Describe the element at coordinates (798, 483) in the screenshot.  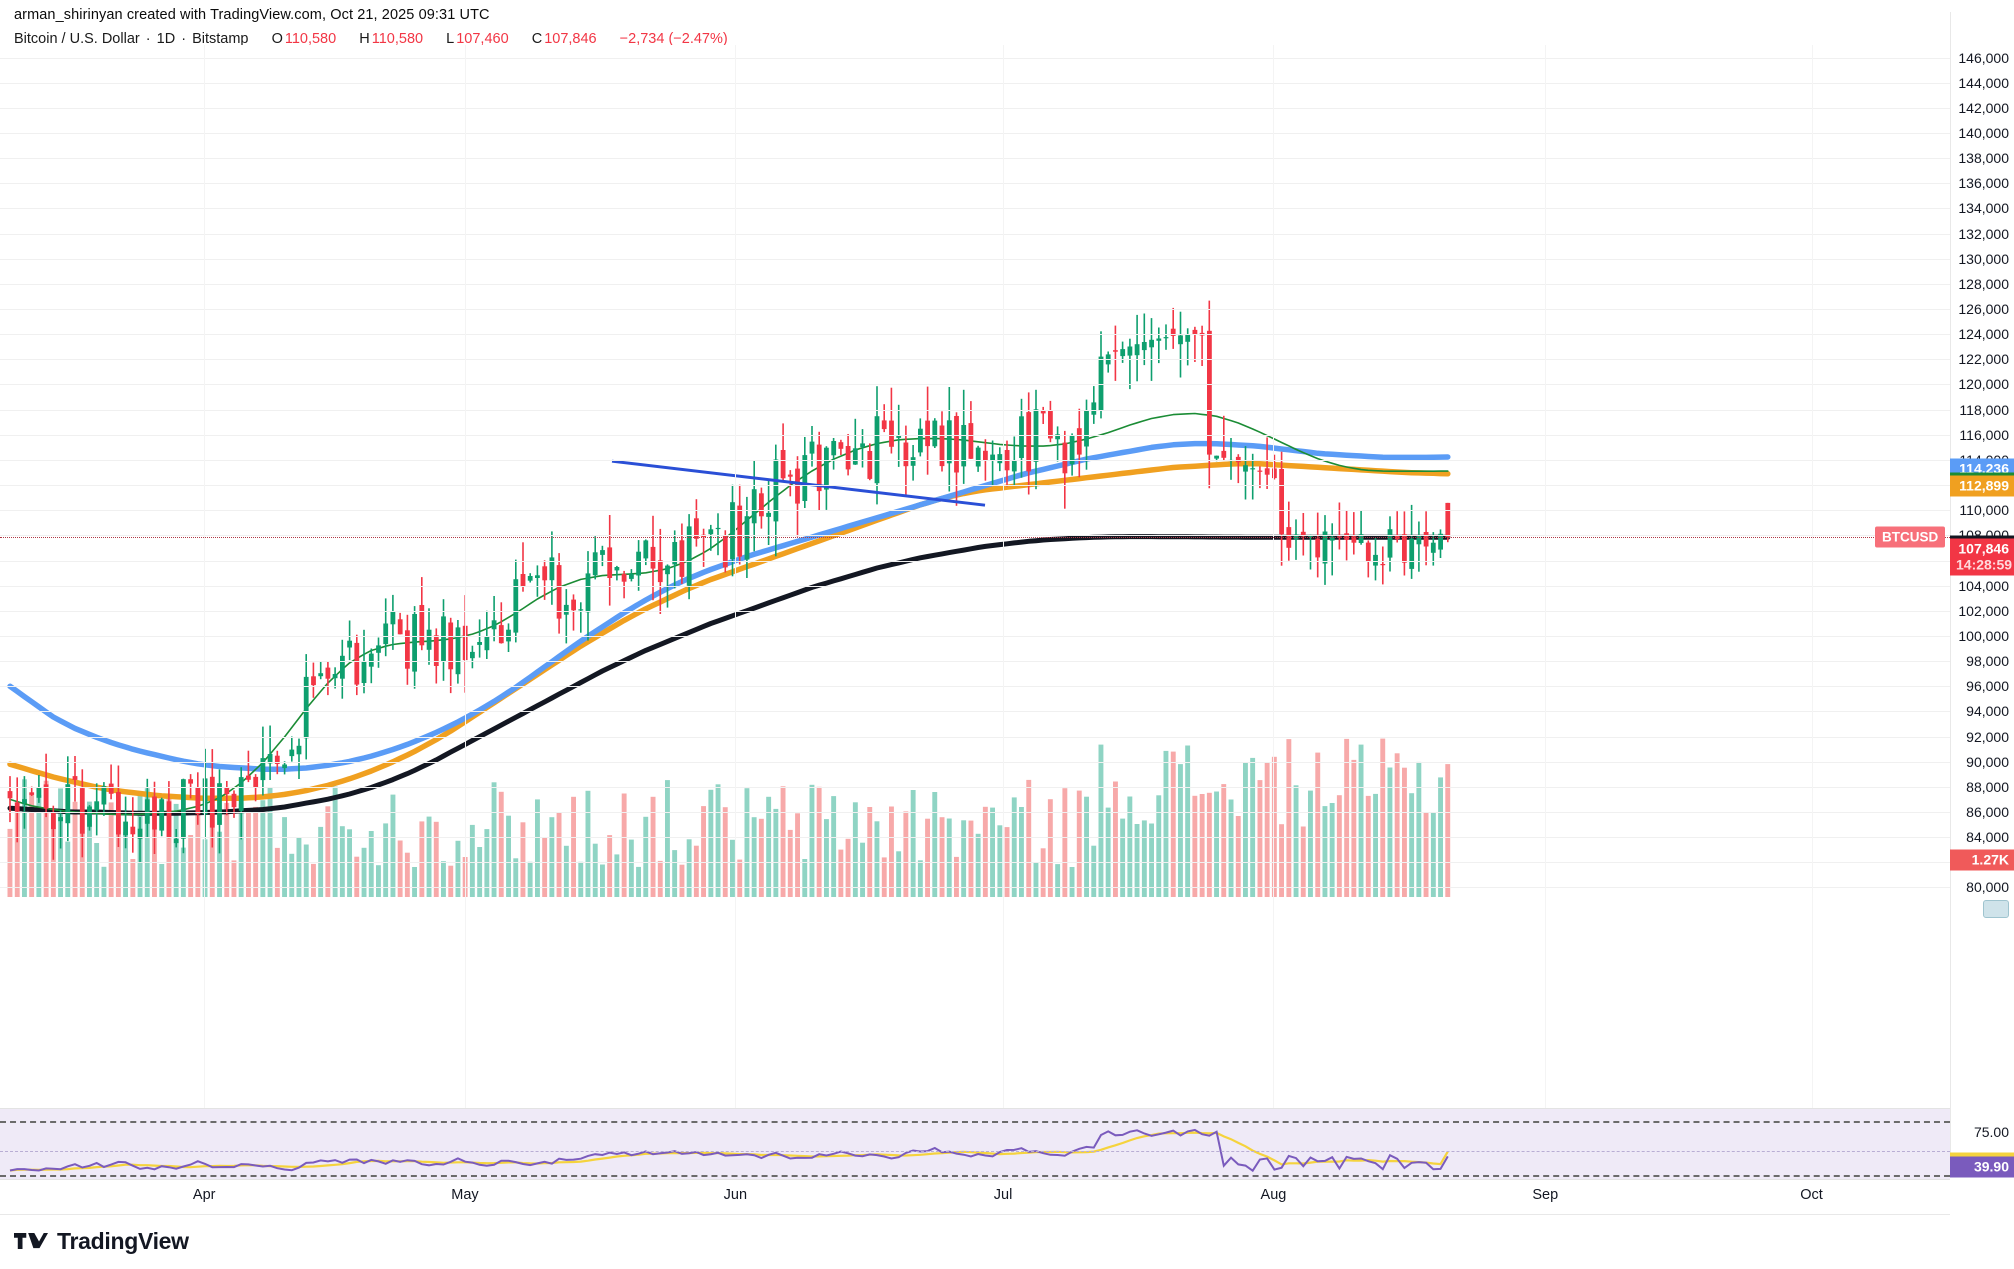
I see `trendline` at that location.